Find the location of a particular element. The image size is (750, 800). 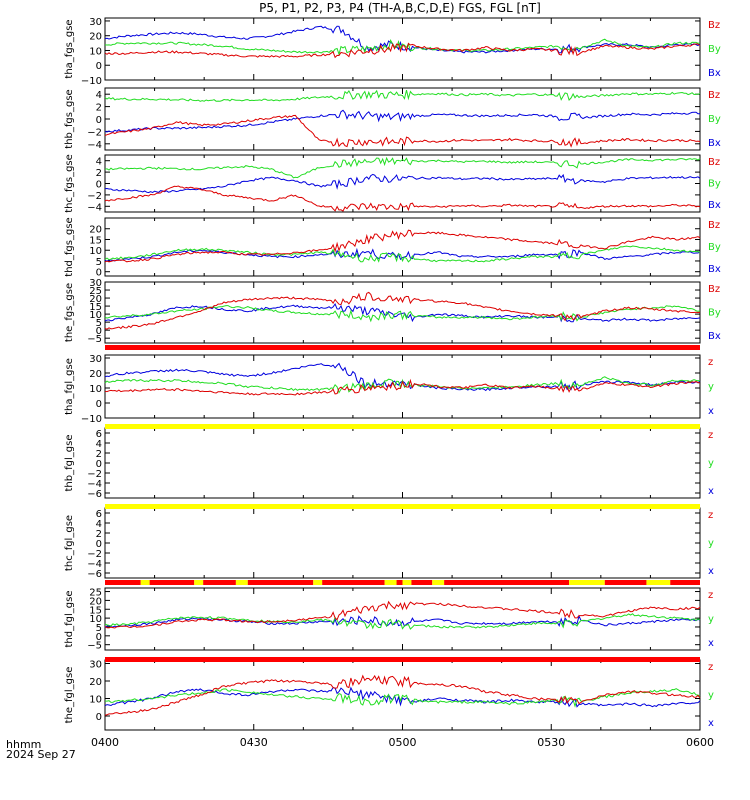

y-tick-label: 2 is located at coordinates (99, 108).